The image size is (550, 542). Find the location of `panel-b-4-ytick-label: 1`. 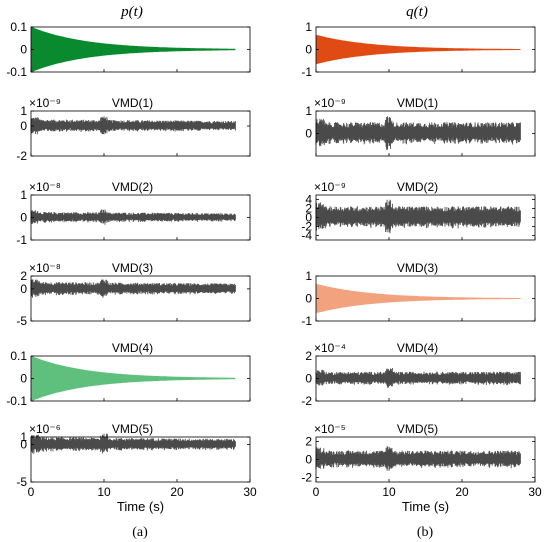

panel-b-4-ytick-label: 1 is located at coordinates (308, 276).